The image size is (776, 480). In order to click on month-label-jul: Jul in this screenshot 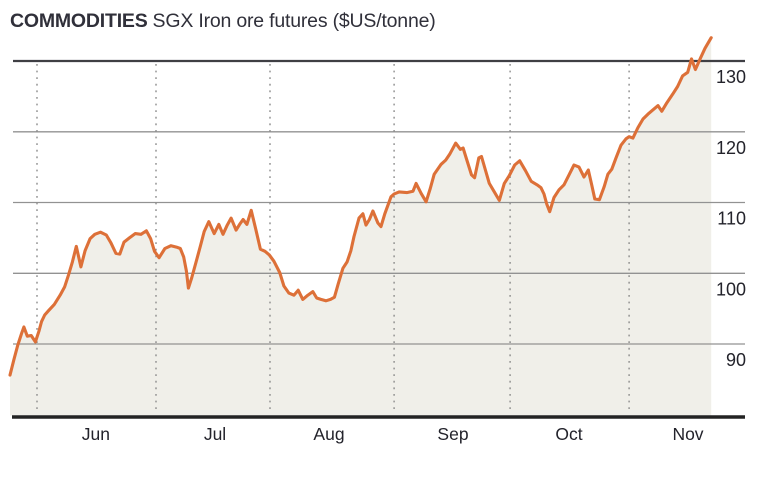, I will do `click(215, 434)`.